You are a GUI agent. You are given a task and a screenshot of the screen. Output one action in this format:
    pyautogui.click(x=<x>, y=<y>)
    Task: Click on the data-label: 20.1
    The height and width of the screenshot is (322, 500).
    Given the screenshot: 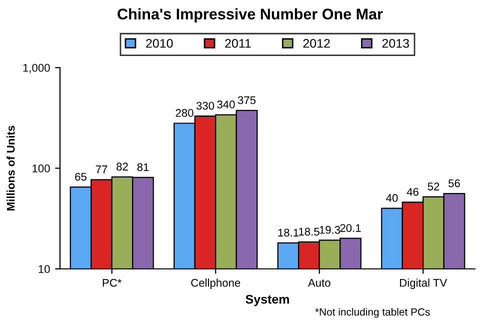 What is the action you would take?
    pyautogui.click(x=350, y=228)
    